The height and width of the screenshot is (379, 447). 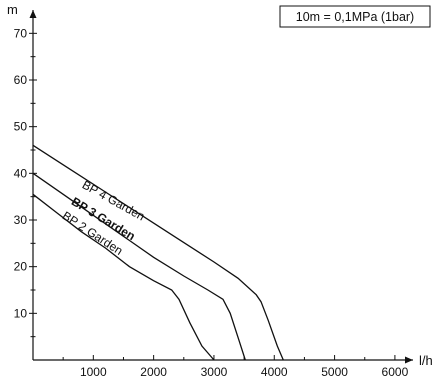 What do you see at coordinates (153, 372) in the screenshot?
I see `x-tick-label: 2000` at bounding box center [153, 372].